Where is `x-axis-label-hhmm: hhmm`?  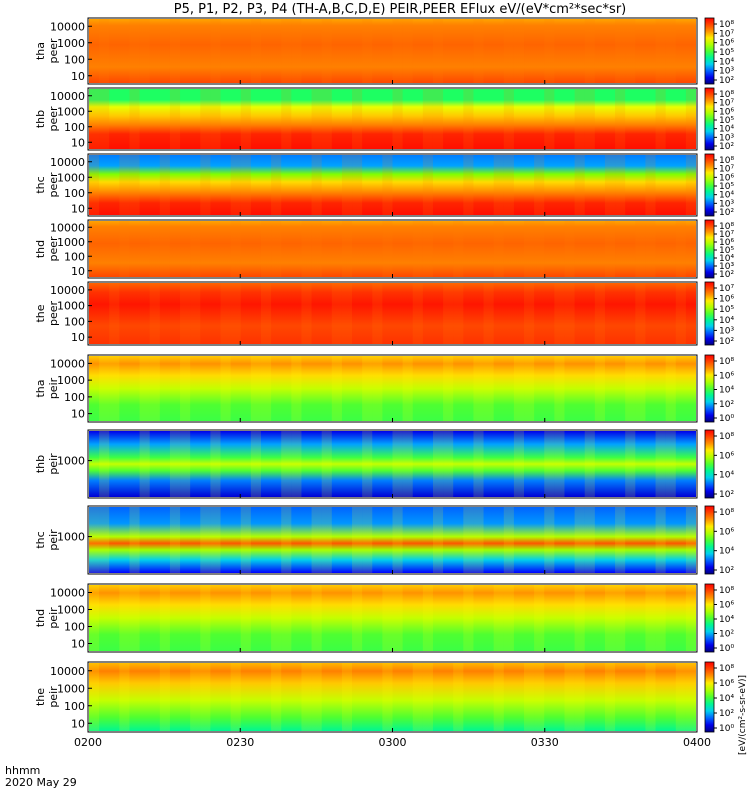
x-axis-label-hhmm: hhmm is located at coordinates (22, 770).